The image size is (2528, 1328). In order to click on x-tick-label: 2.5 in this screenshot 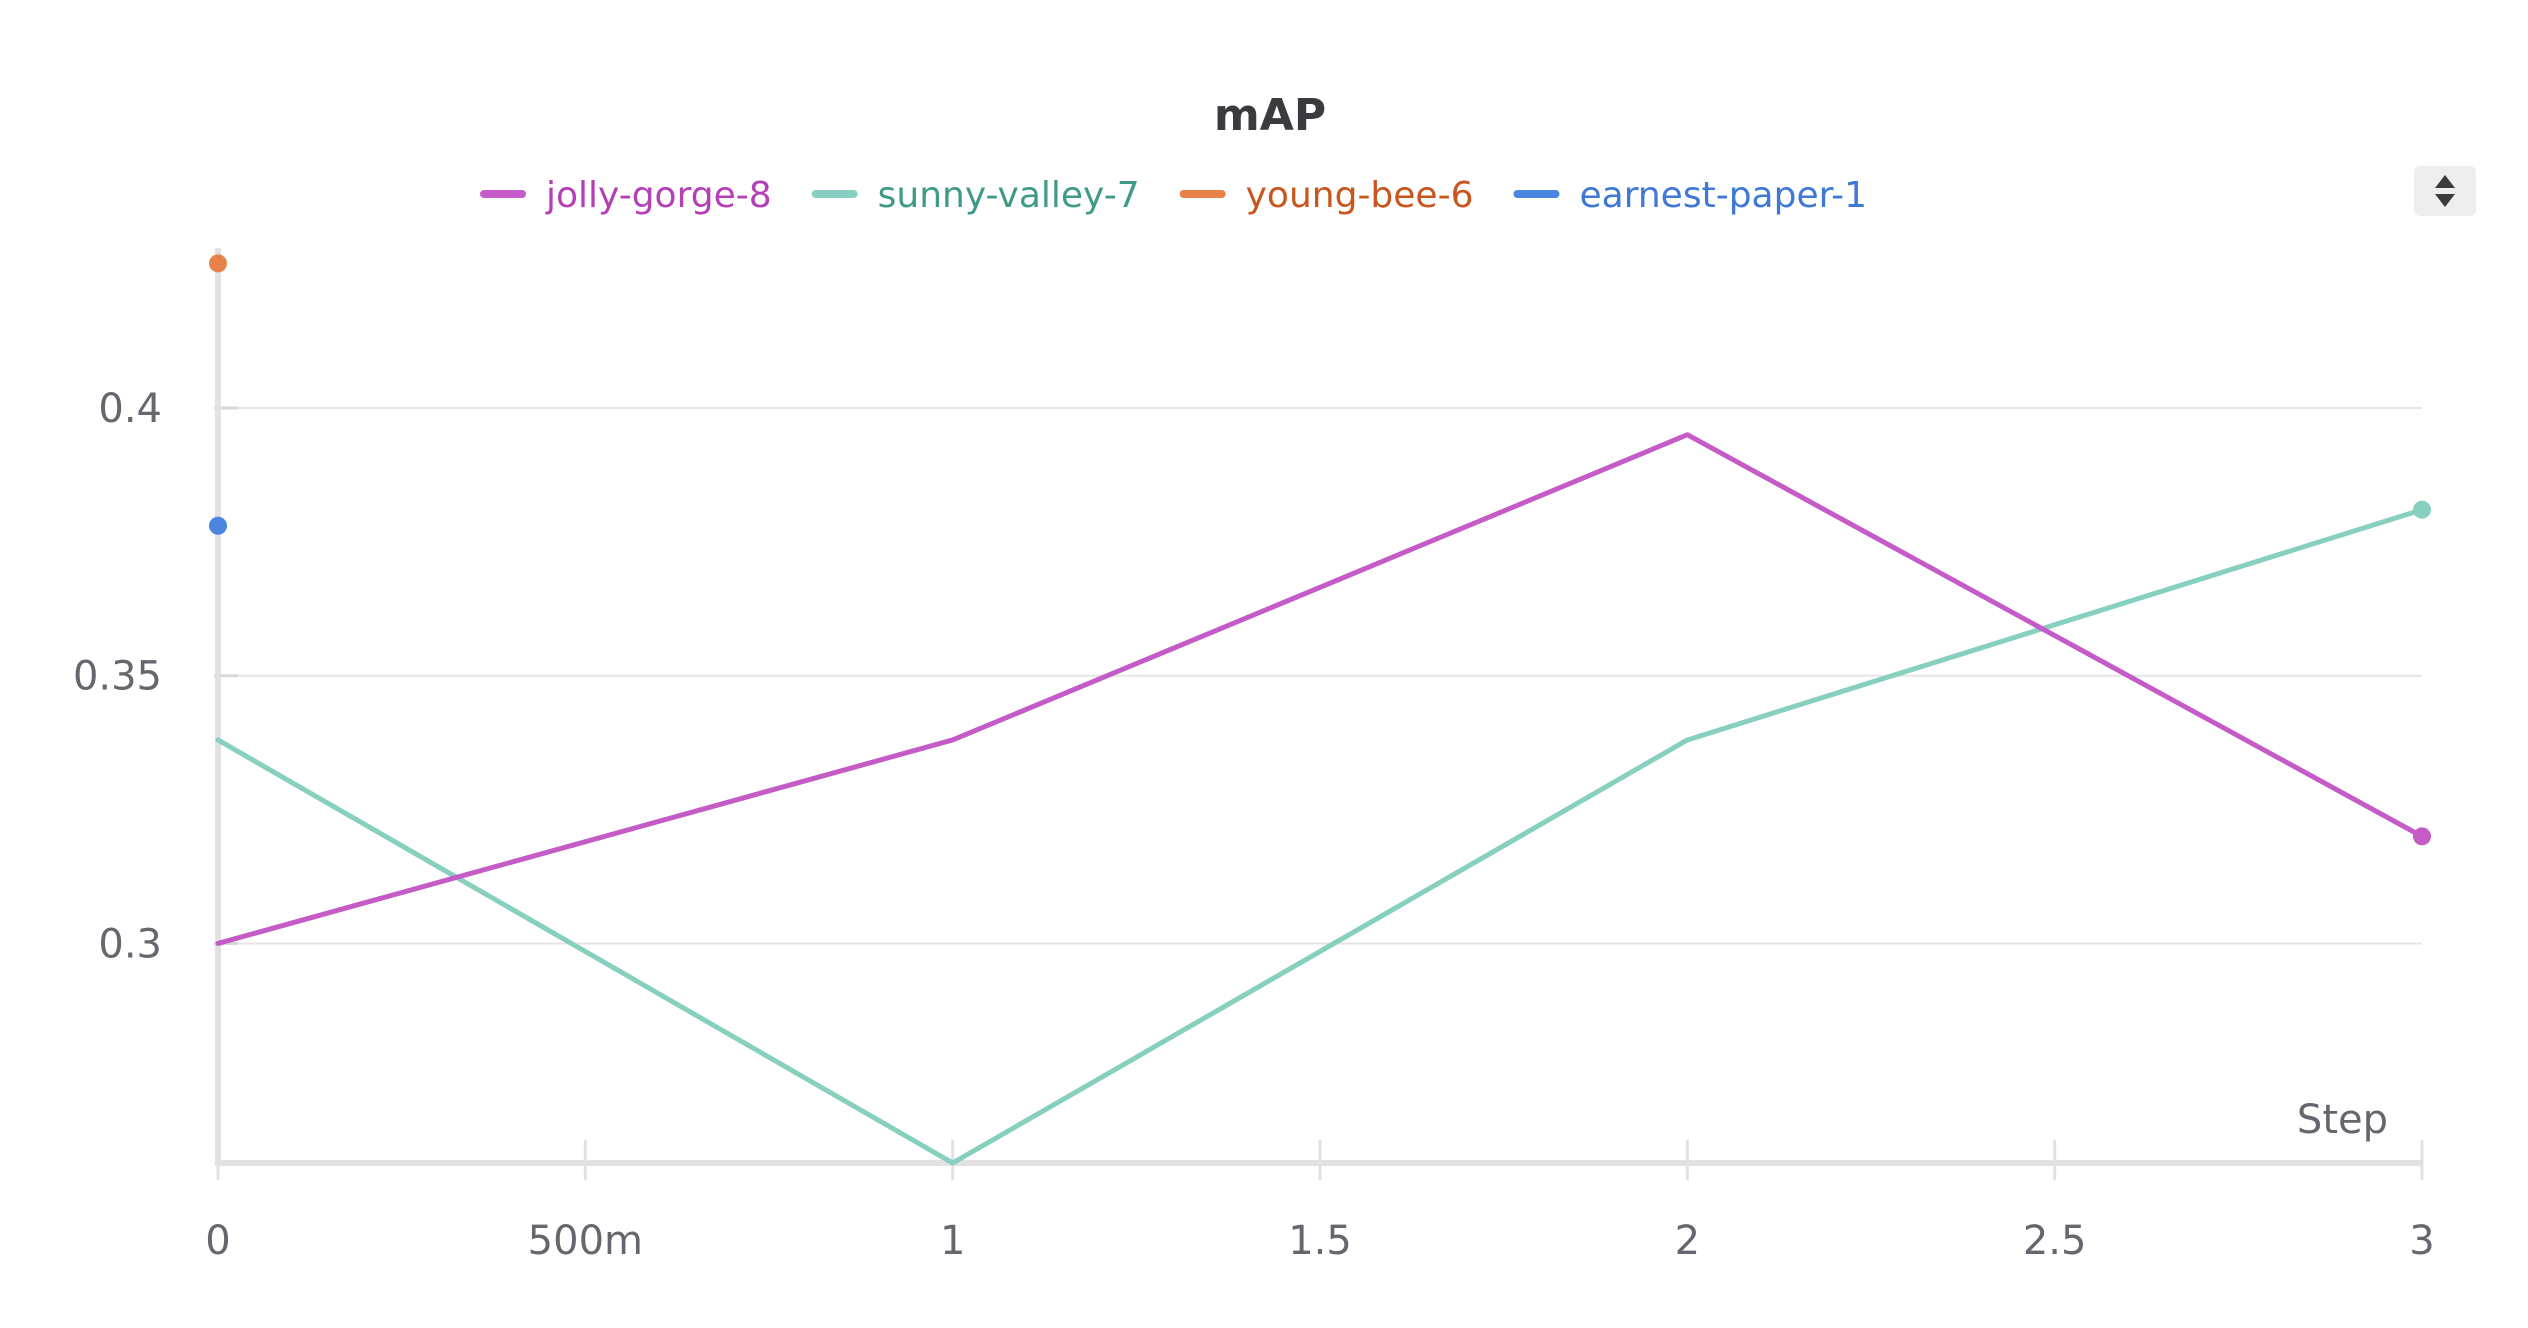, I will do `click(2055, 1241)`.